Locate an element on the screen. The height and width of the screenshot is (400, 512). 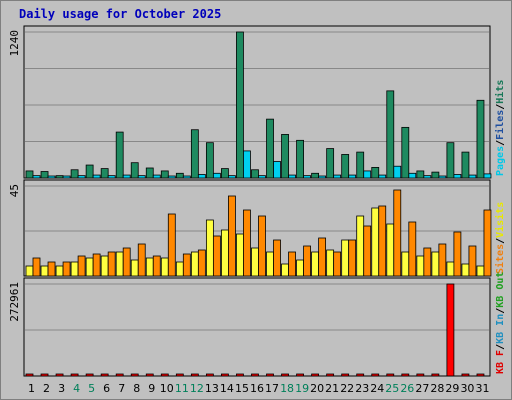
legend: Pages/Files/Hits is located at coordinates (500, 128).